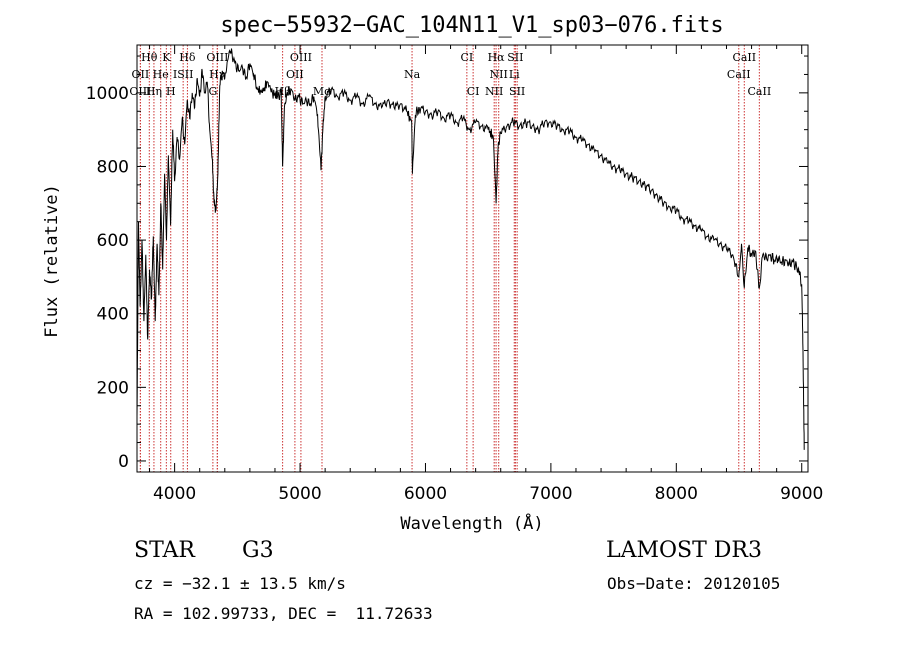 The image size is (900, 649). What do you see at coordinates (694, 583) in the screenshot?
I see `obs-date: Obs−Date: 20120105` at bounding box center [694, 583].